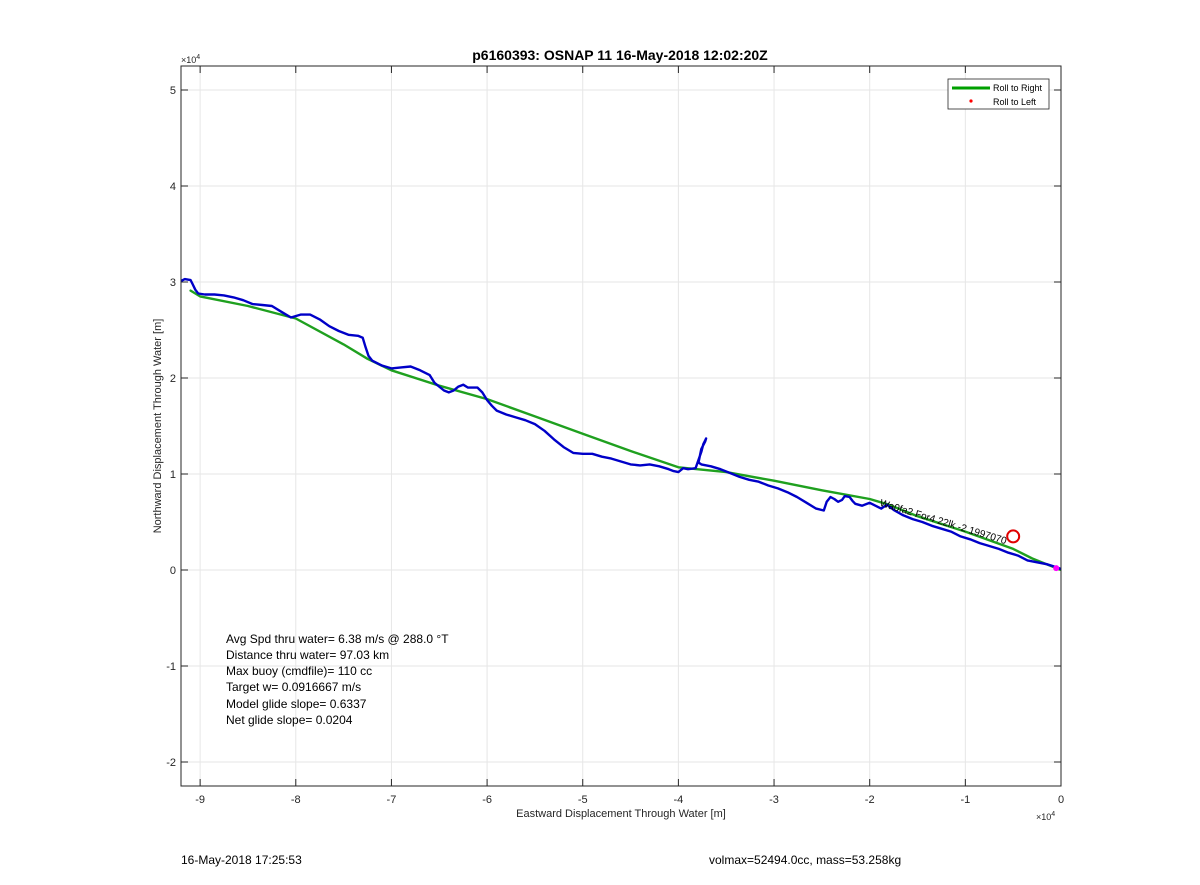  Describe the element at coordinates (171, 763) in the screenshot. I see `y-tick-label: -2` at that location.